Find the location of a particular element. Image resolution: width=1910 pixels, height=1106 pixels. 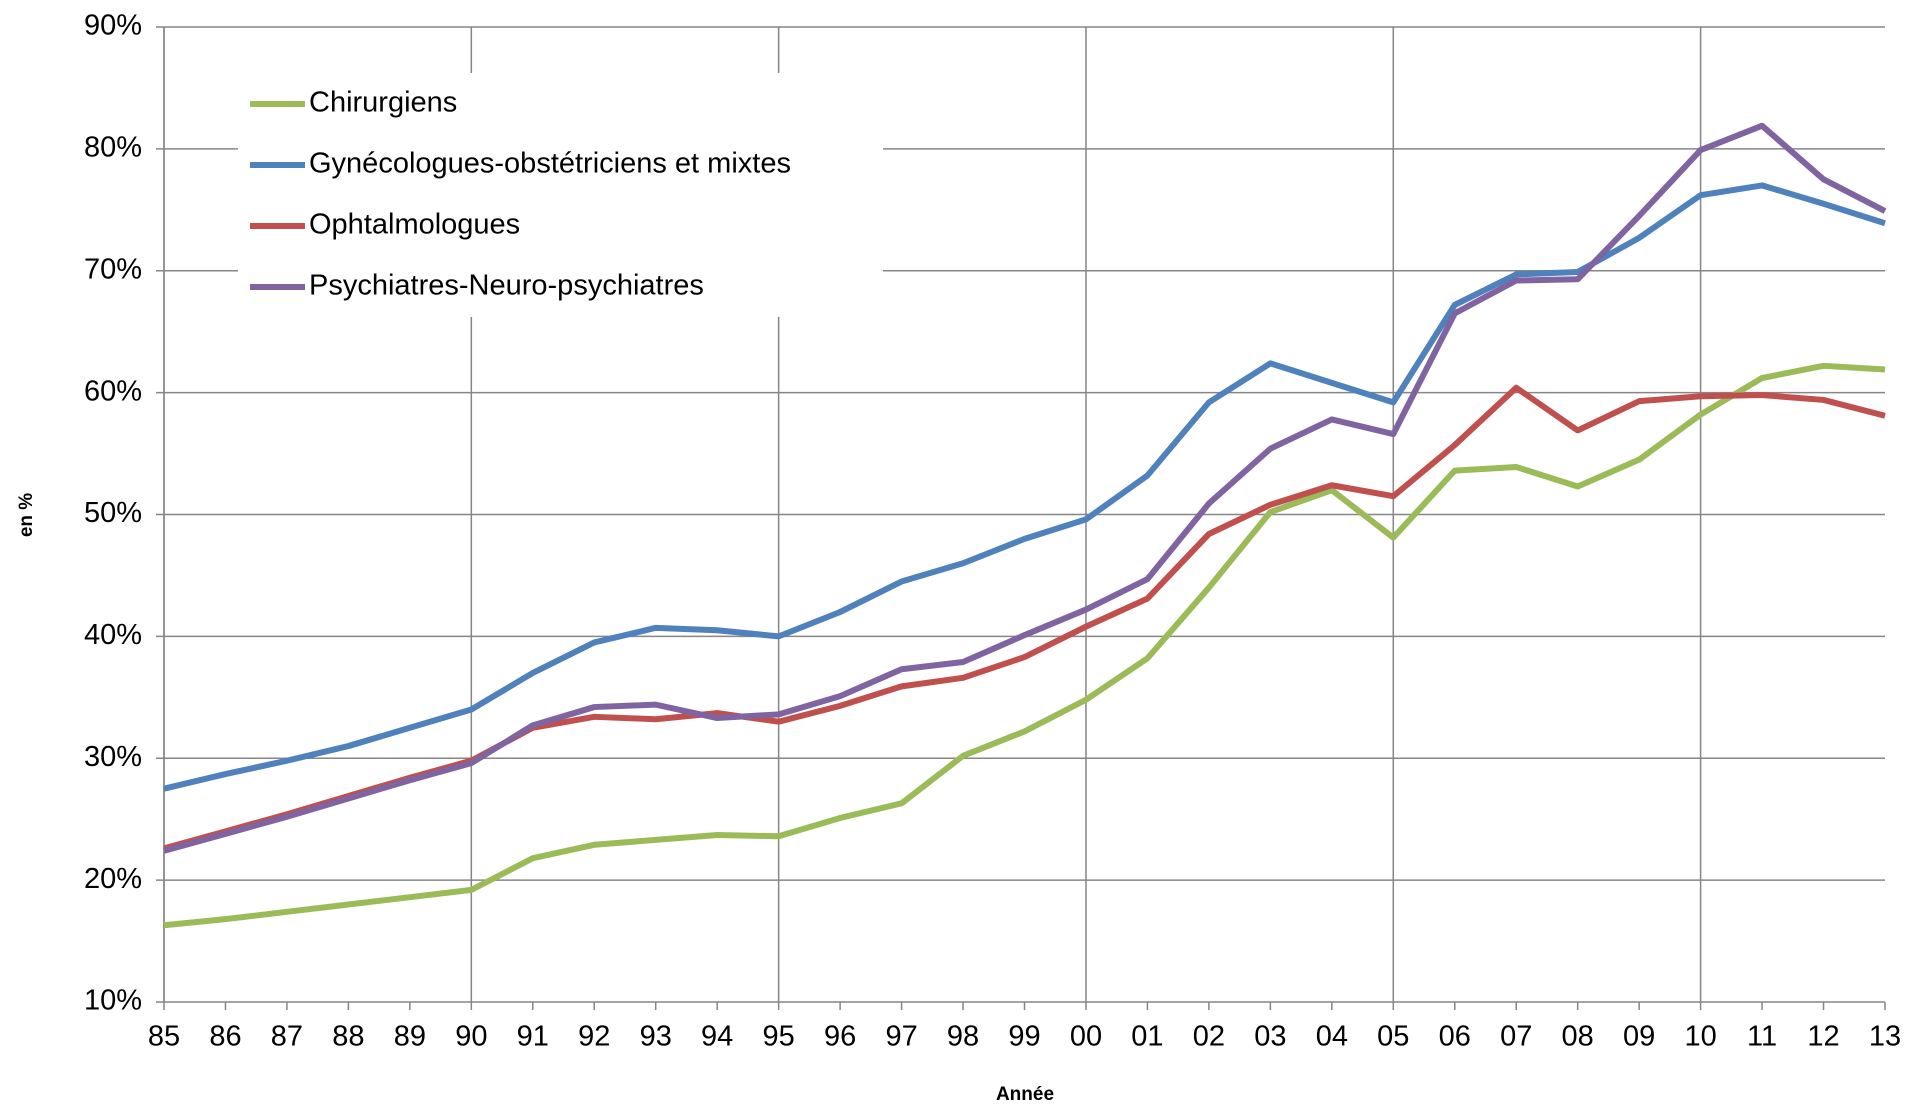

x-tick-label: 99 is located at coordinates (1024, 1037).